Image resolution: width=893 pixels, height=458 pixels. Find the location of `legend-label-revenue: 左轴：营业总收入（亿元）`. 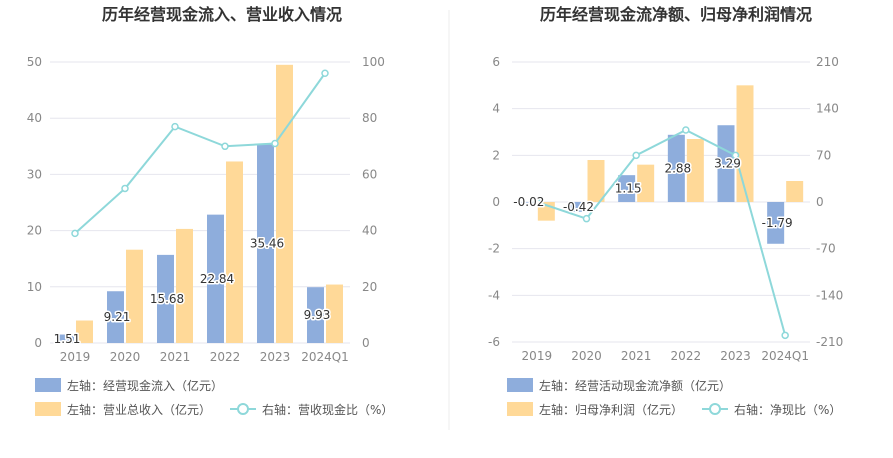

legend-label-revenue: 左轴：营业总收入（亿元） is located at coordinates (139, 409).